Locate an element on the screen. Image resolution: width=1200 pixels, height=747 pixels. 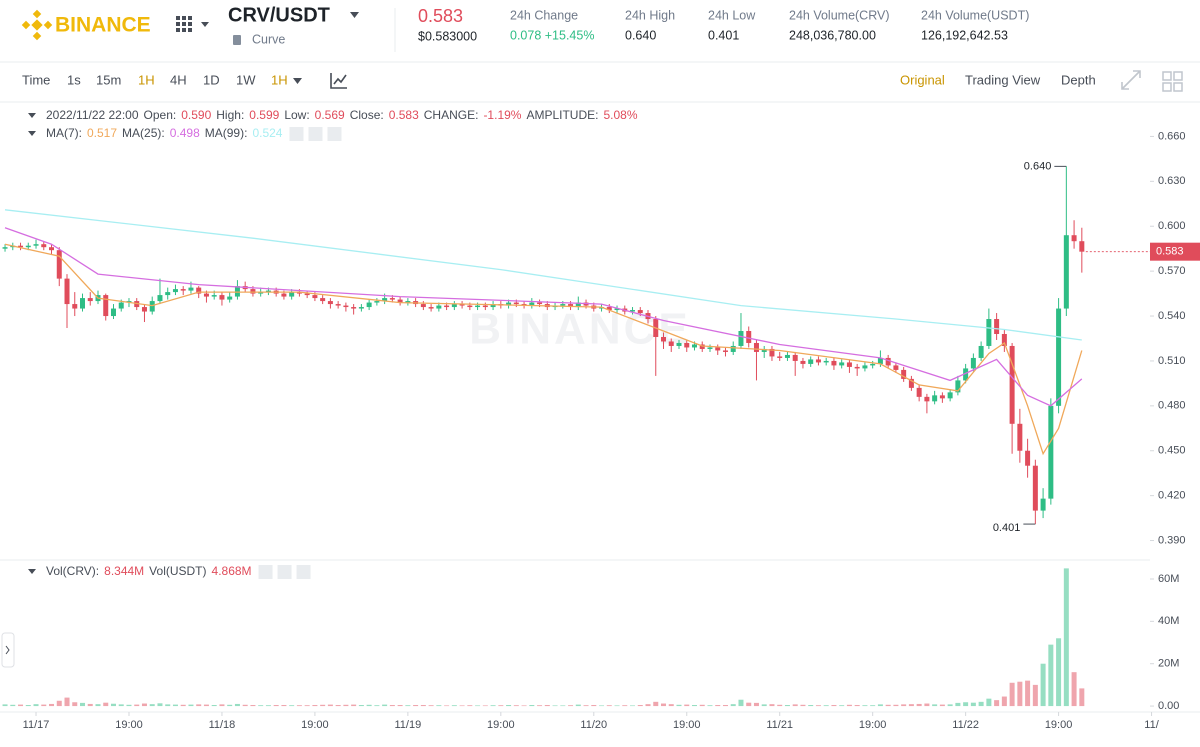
y-tick-label: 0.450 is located at coordinates (1172, 451).